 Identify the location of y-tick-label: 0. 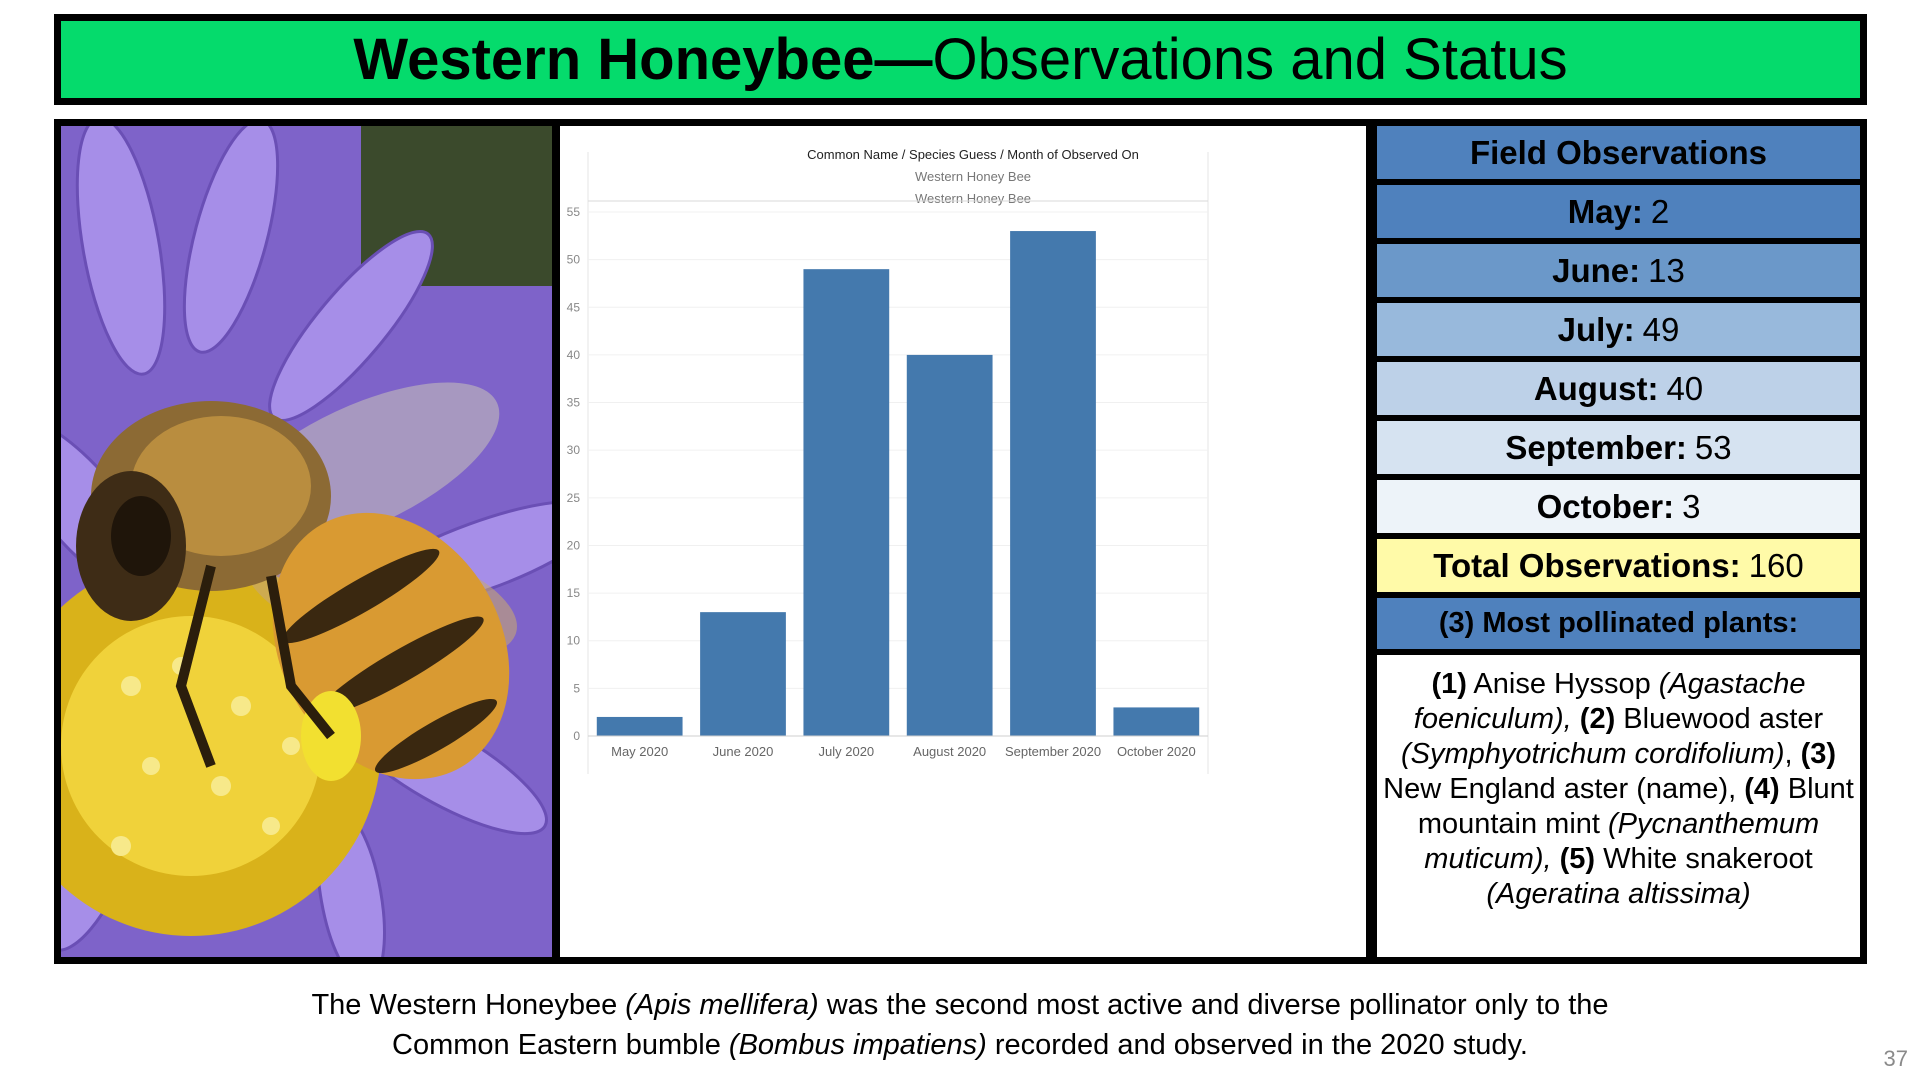
(576, 736).